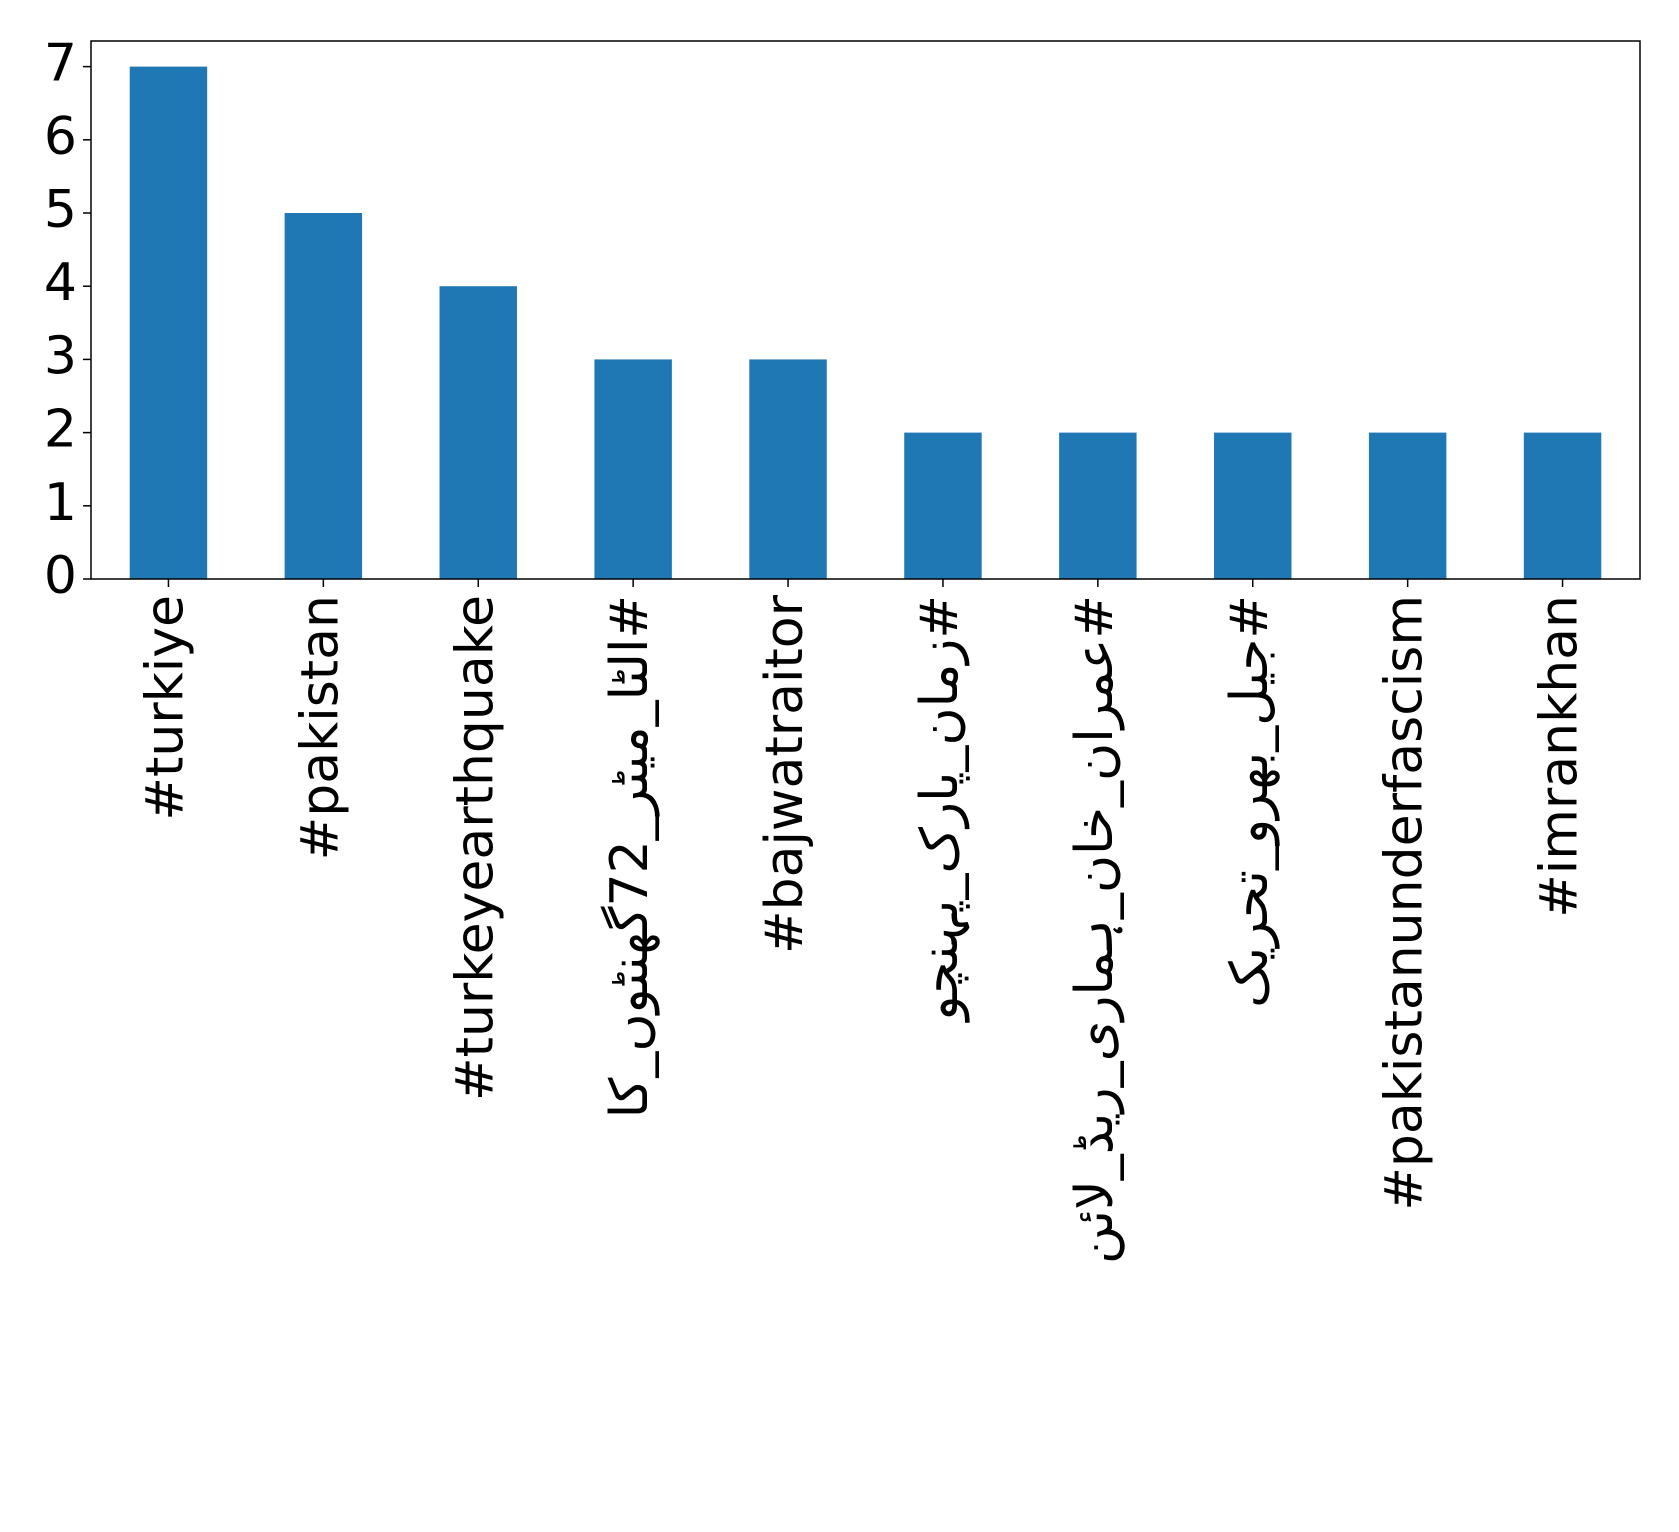 The width and height of the screenshot is (1679, 1532). I want to click on x-tick-label: #pakistan, so click(320, 727).